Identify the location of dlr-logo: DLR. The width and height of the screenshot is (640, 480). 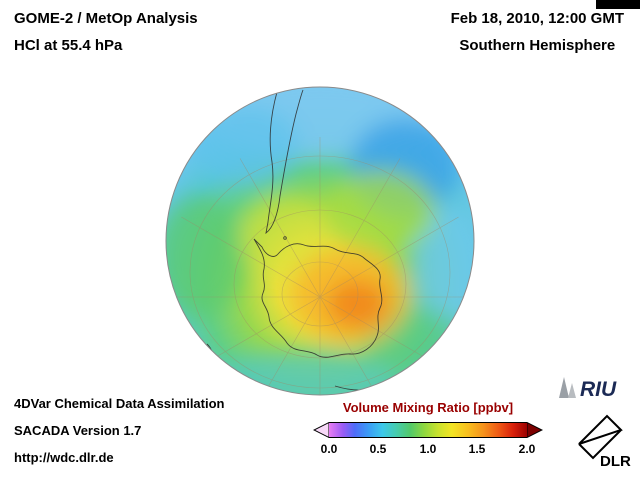
(603, 439).